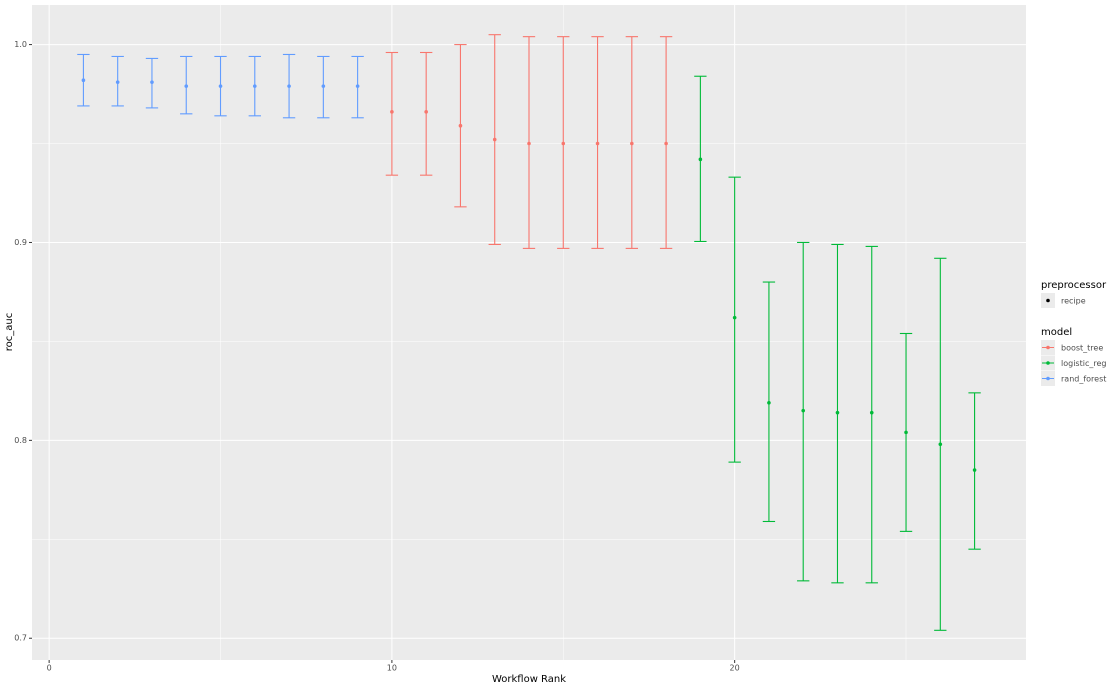  Describe the element at coordinates (1073, 301) in the screenshot. I see `legend-label: recipe` at that location.